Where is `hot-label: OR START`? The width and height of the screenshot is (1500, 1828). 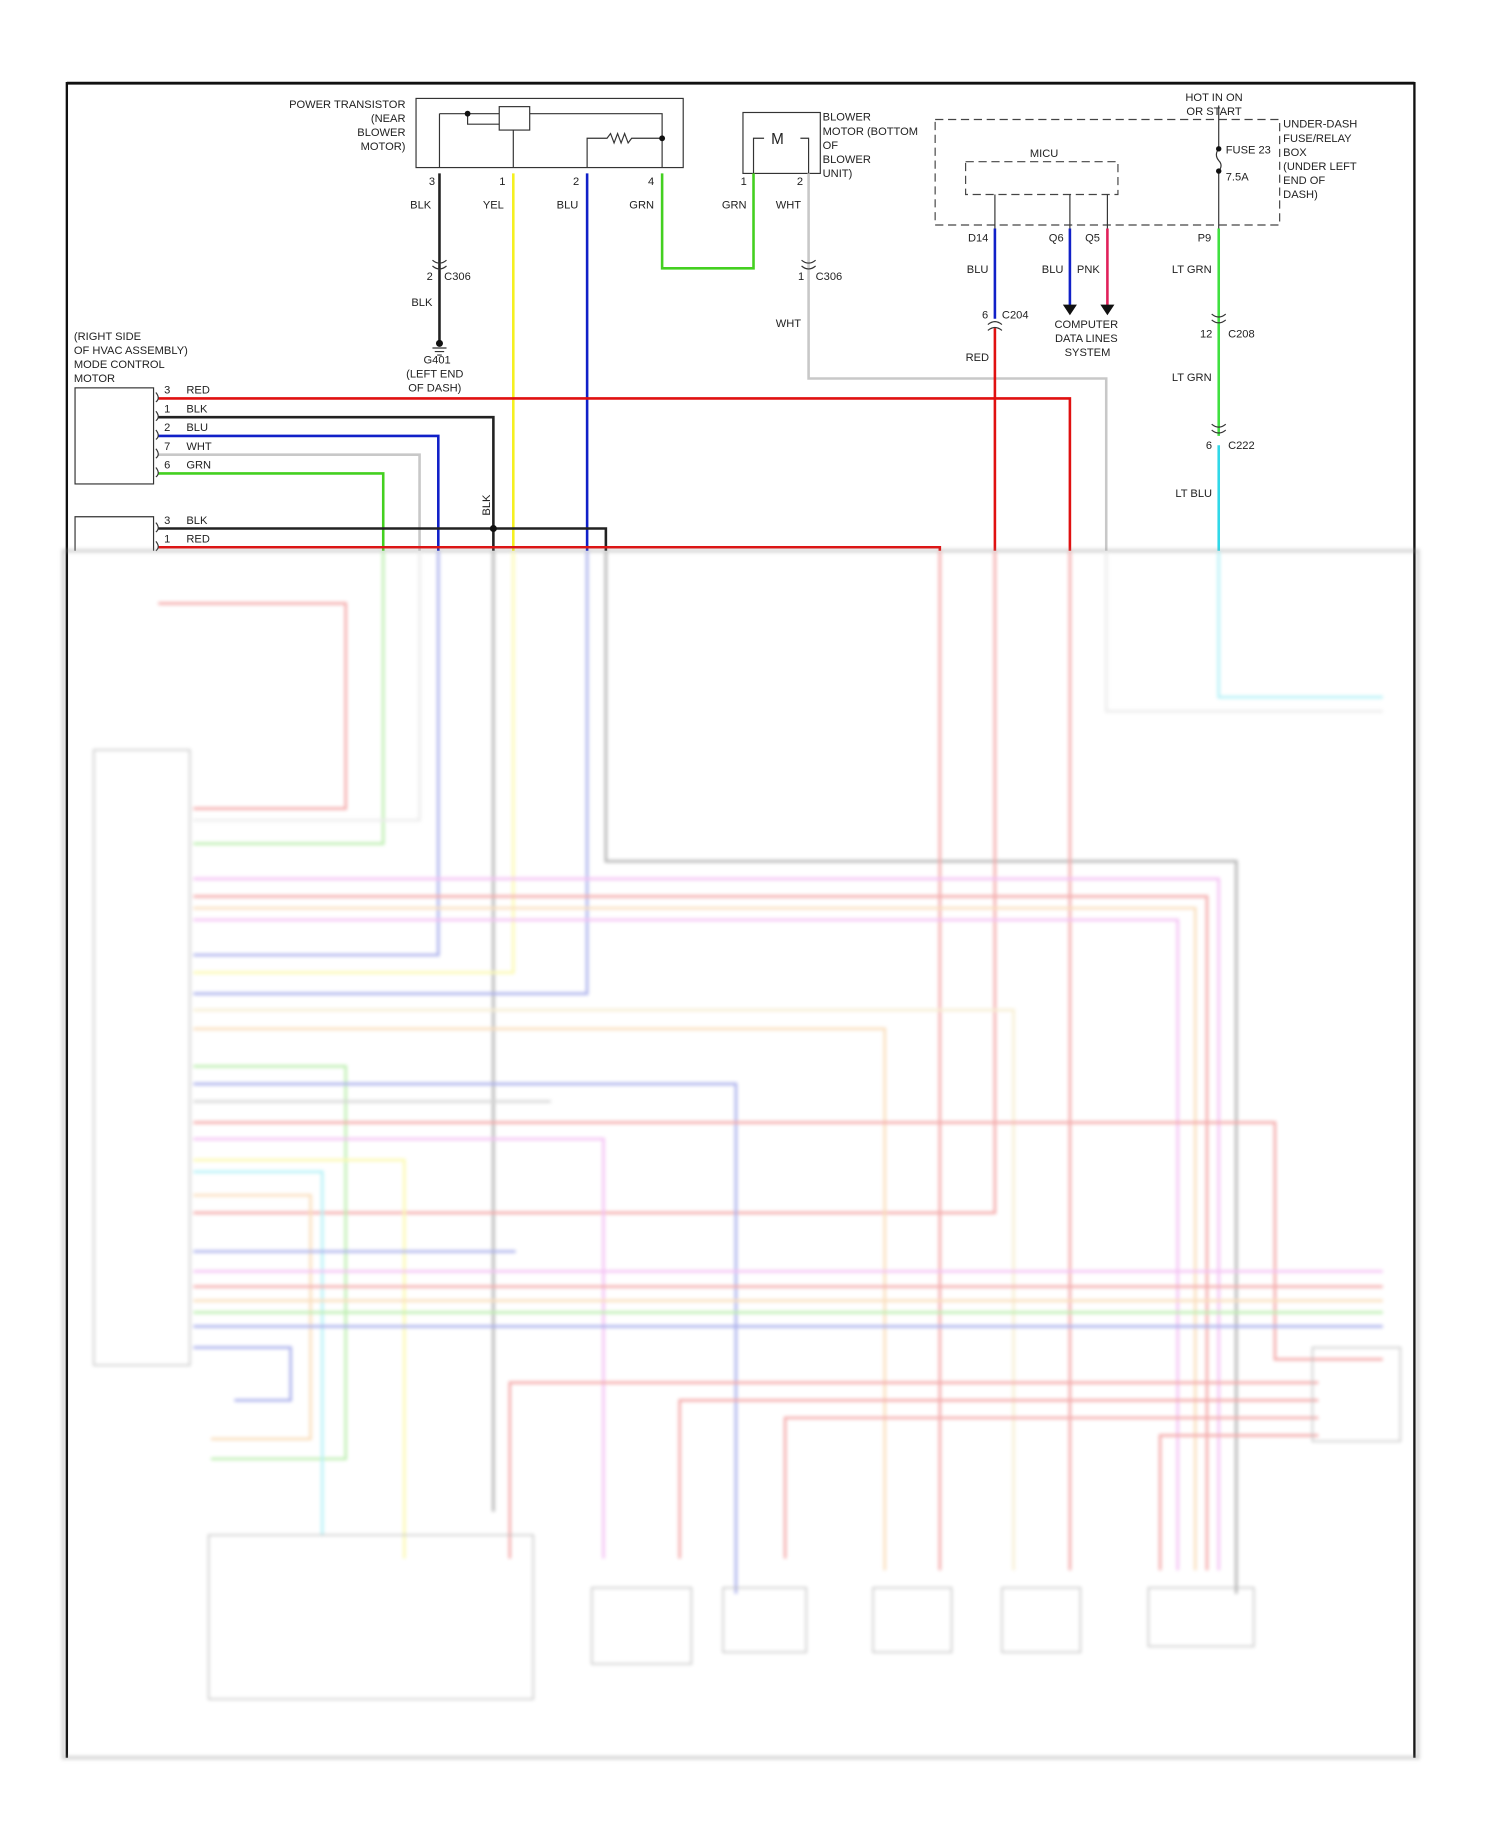 hot-label: OR START is located at coordinates (1213, 112).